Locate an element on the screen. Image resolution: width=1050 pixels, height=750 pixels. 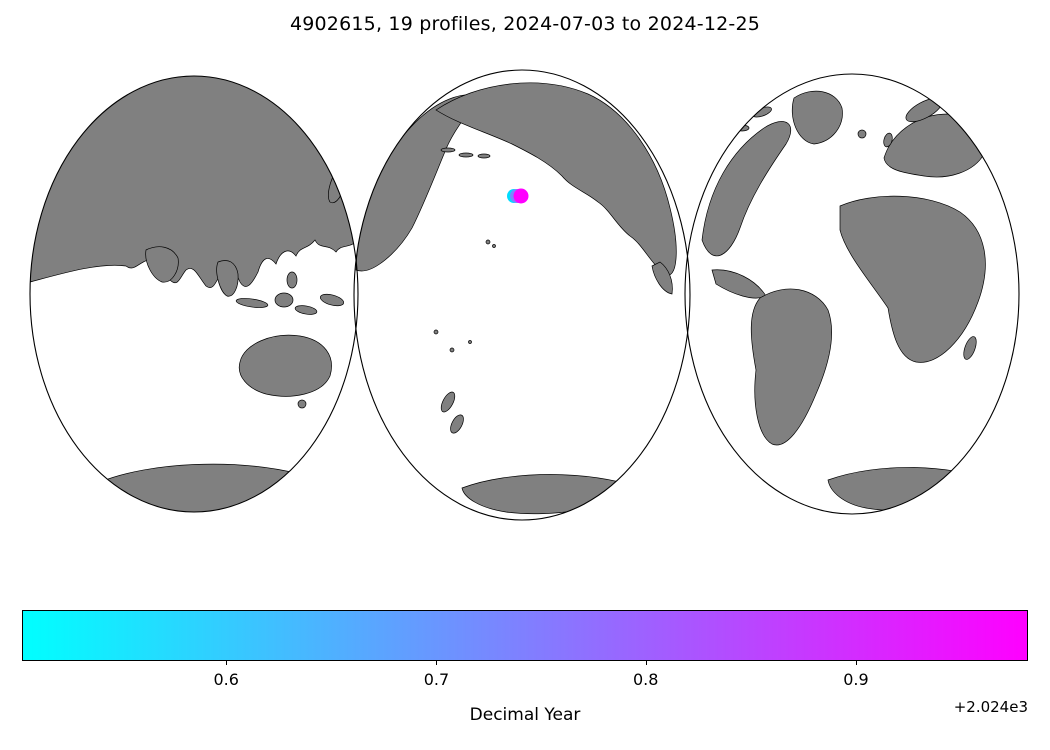
colorbar-tick-label: 0.8 is located at coordinates (645, 679).